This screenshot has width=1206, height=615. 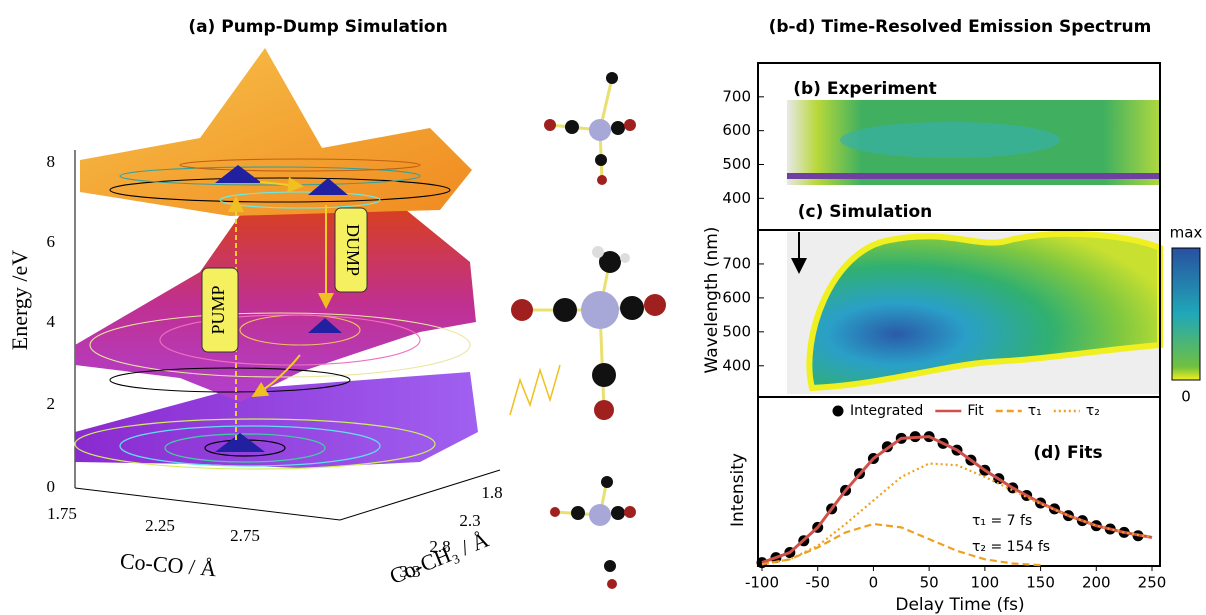 What do you see at coordinates (960, 27) in the screenshot?
I see `panels-title: (b-d) Time-Resolved Emission Spectrum` at bounding box center [960, 27].